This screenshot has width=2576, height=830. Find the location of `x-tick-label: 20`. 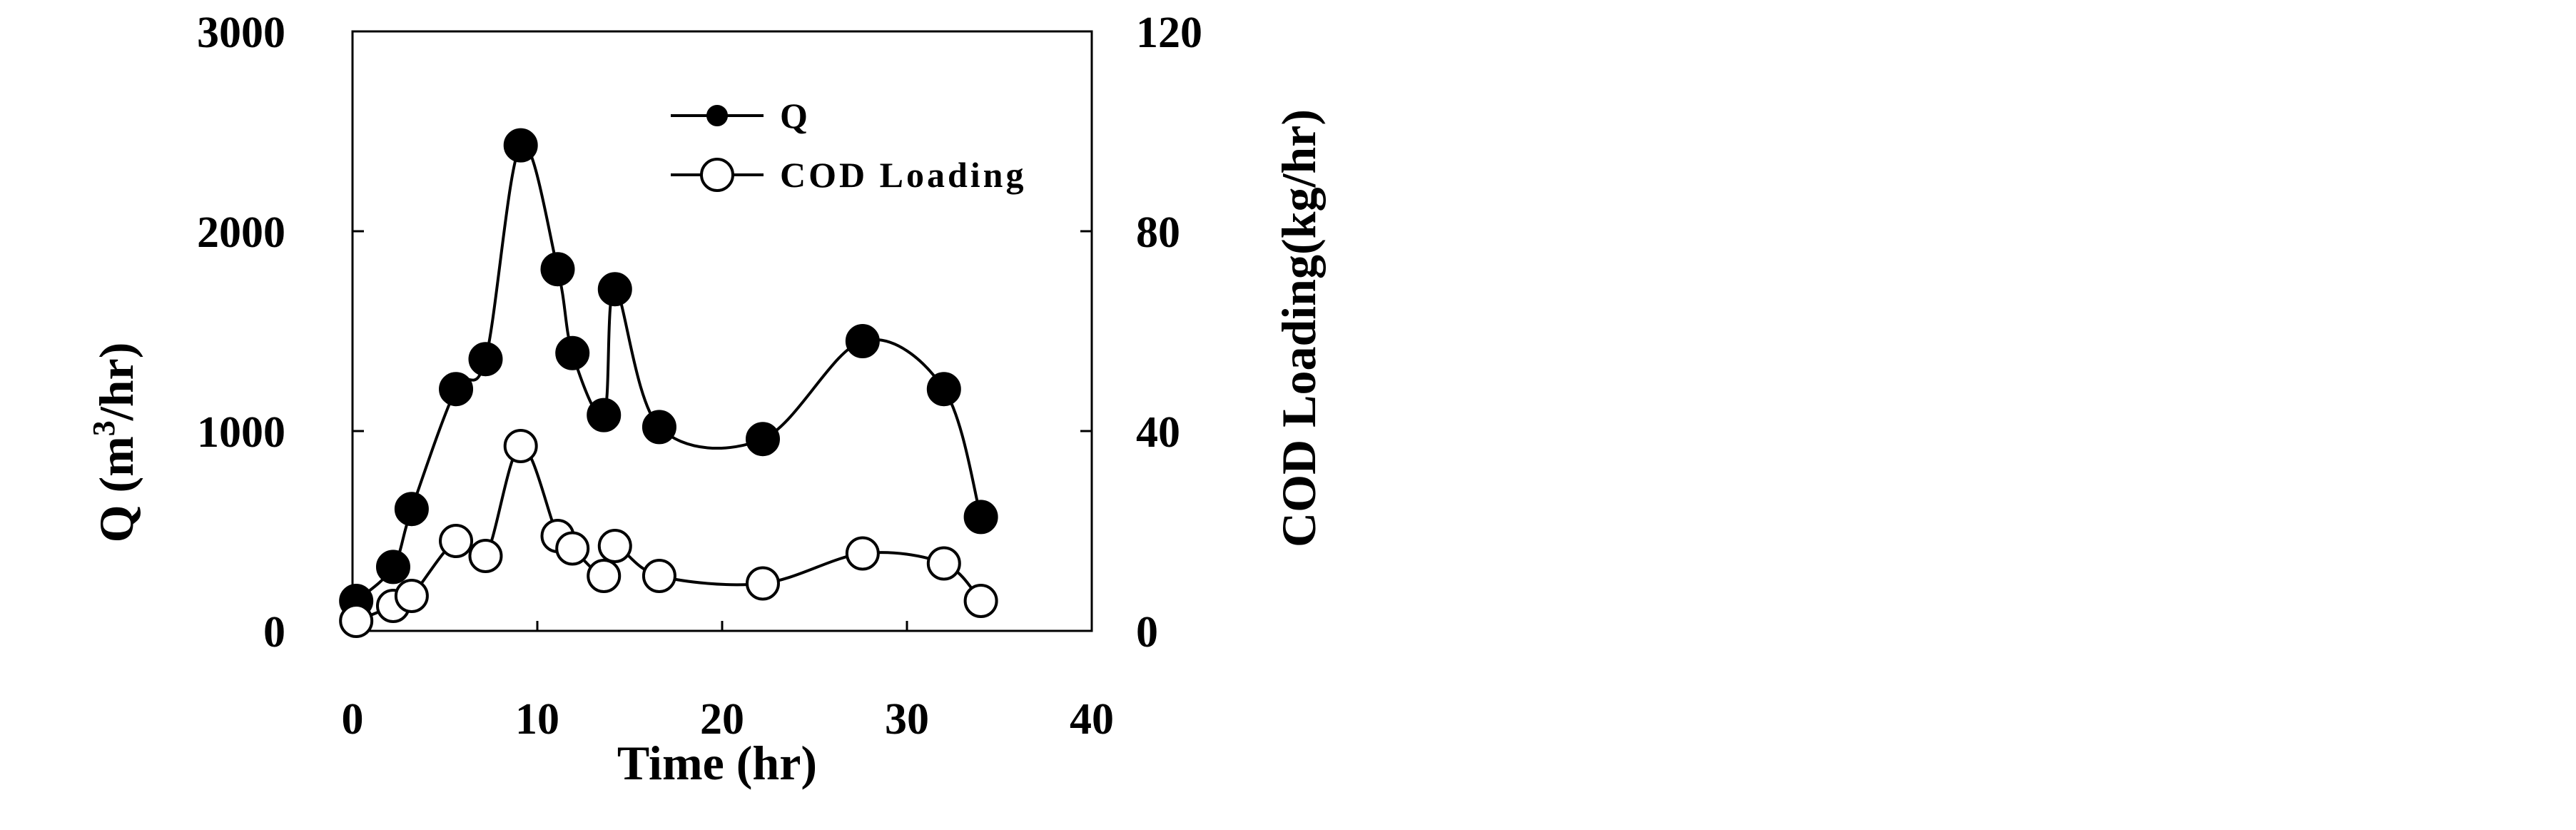

x-tick-label: 20 is located at coordinates (722, 719).